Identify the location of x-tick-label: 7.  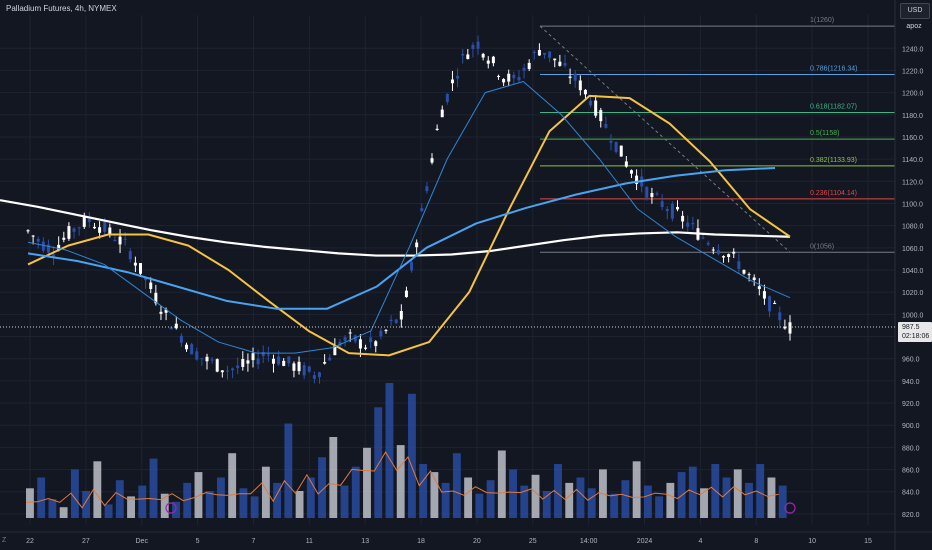
(254, 541).